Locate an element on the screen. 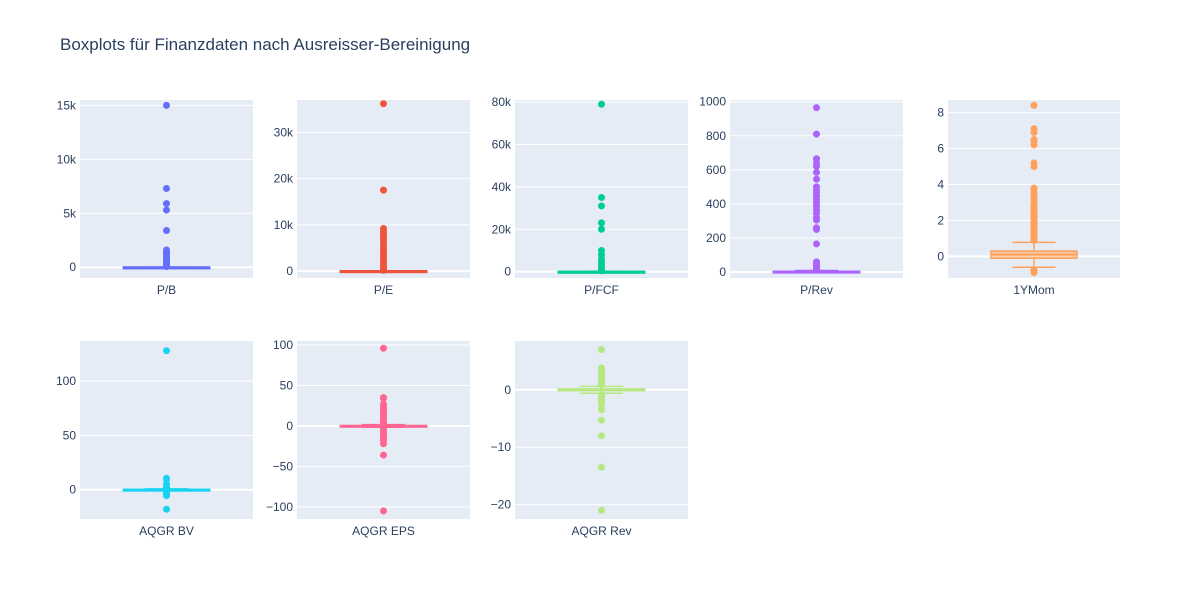 The image size is (1200, 600). subplot-aqgr-rev: −20 −10 0 AQGR Rev is located at coordinates (589, 439).